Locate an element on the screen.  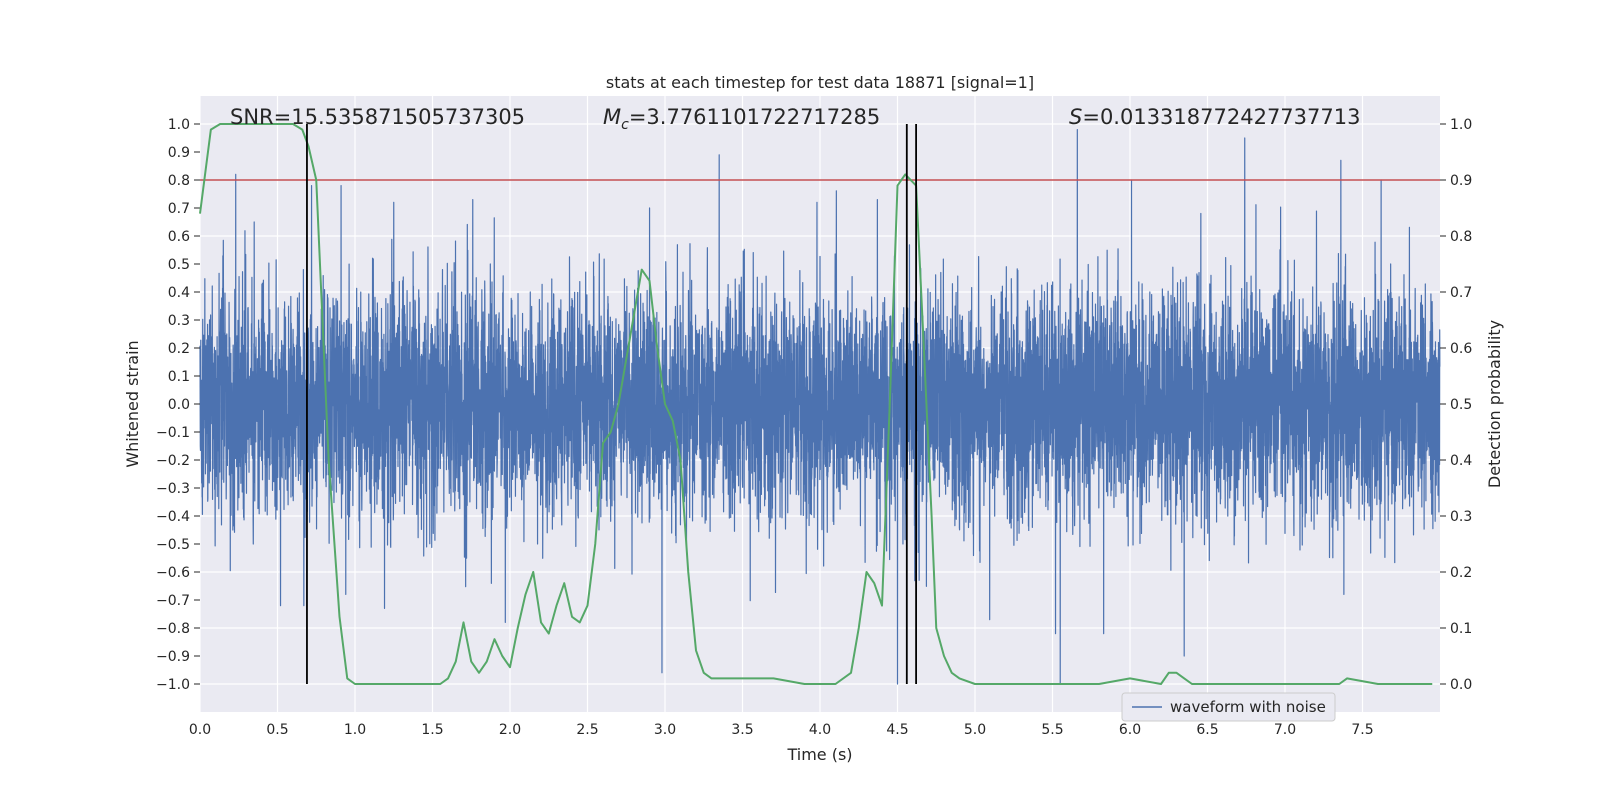
y-left-tick-label: 0.4 is located at coordinates (179, 293).